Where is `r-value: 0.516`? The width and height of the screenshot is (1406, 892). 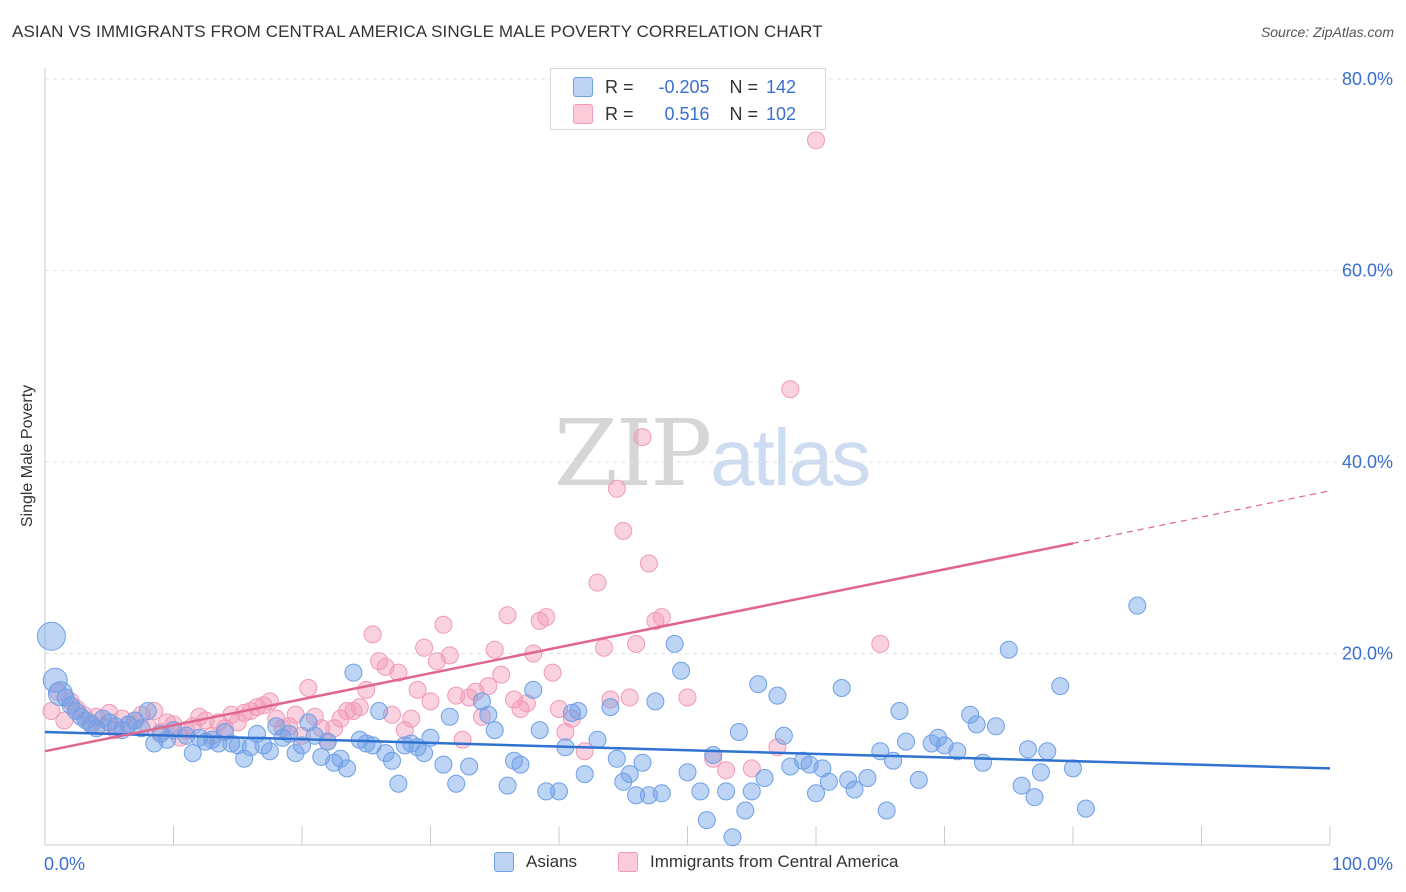 r-value: 0.516 is located at coordinates (687, 113).